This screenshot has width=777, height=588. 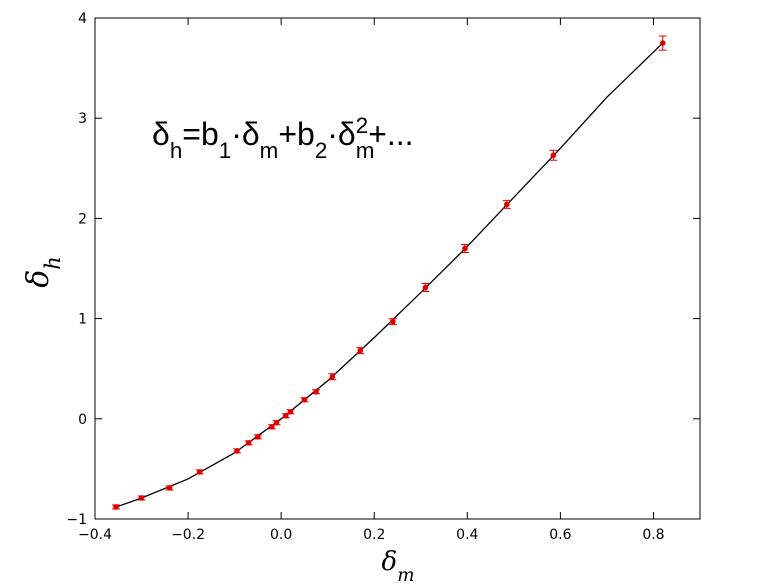 What do you see at coordinates (82, 119) in the screenshot?
I see `y-tick-label: 3` at bounding box center [82, 119].